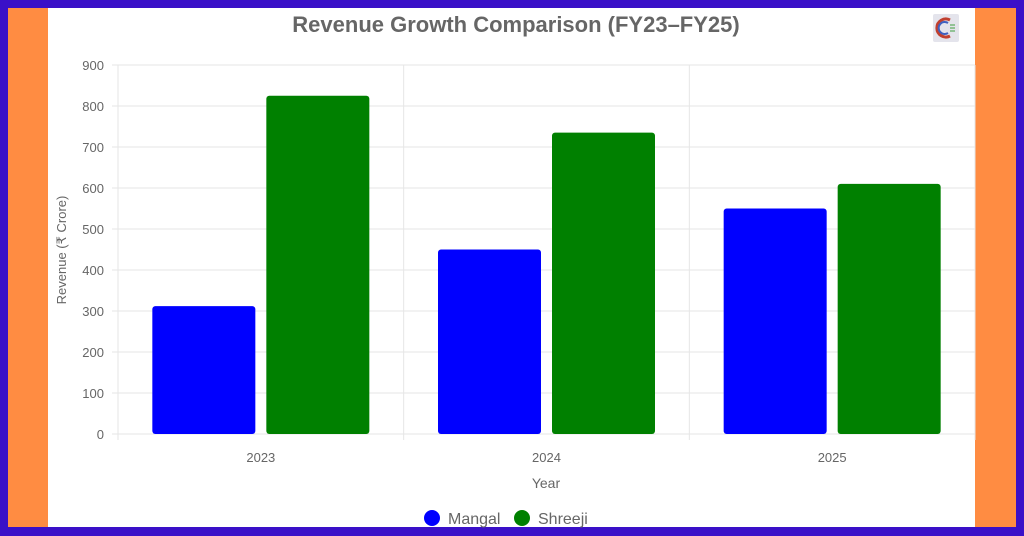  What do you see at coordinates (93, 311) in the screenshot?
I see `y-tick-label: 300` at bounding box center [93, 311].